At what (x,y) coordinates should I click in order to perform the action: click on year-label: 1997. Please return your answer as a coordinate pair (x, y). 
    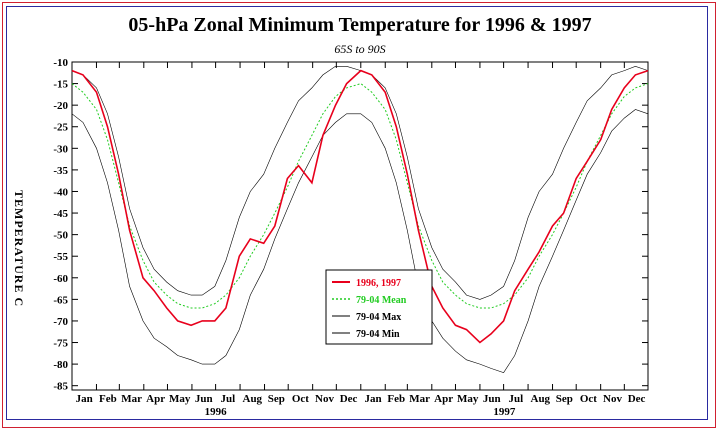
    Looking at the image, I should click on (504, 412).